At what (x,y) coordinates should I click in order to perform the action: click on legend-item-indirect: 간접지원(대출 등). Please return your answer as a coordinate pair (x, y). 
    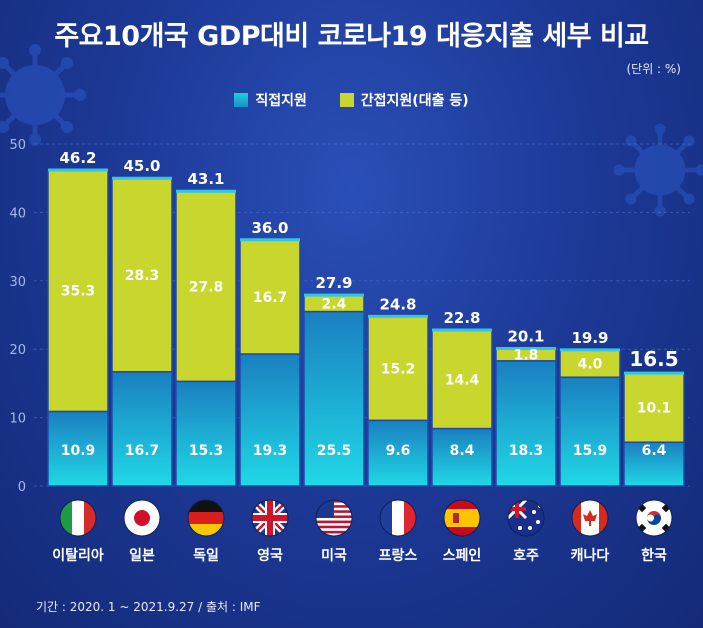
    Looking at the image, I should click on (404, 100).